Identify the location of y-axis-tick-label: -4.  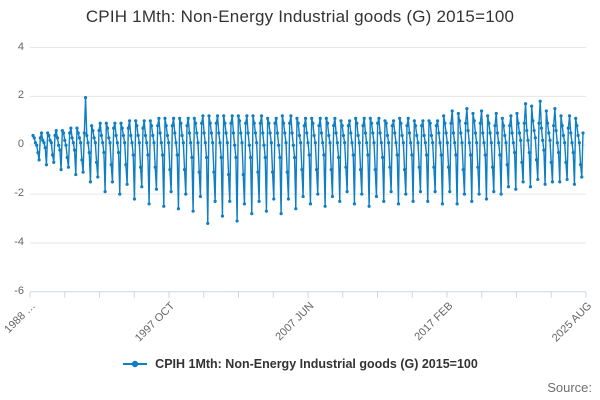
(19, 242).